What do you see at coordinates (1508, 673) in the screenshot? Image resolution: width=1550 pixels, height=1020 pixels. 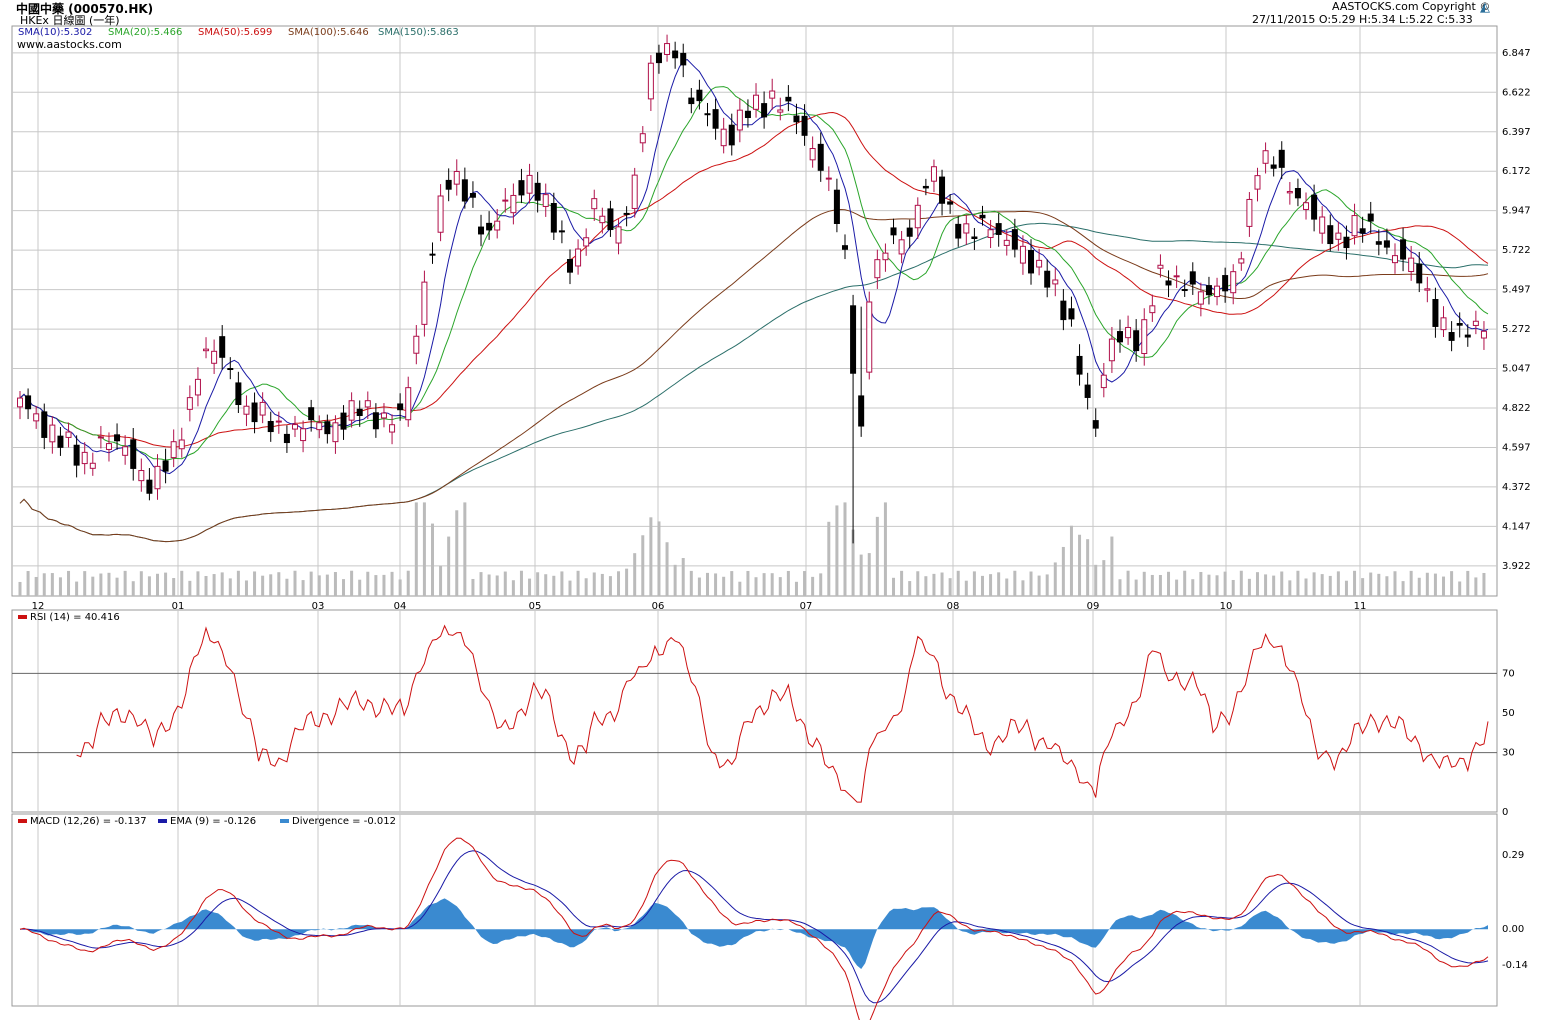 I see `rsi-y-tick-label: 70` at bounding box center [1508, 673].